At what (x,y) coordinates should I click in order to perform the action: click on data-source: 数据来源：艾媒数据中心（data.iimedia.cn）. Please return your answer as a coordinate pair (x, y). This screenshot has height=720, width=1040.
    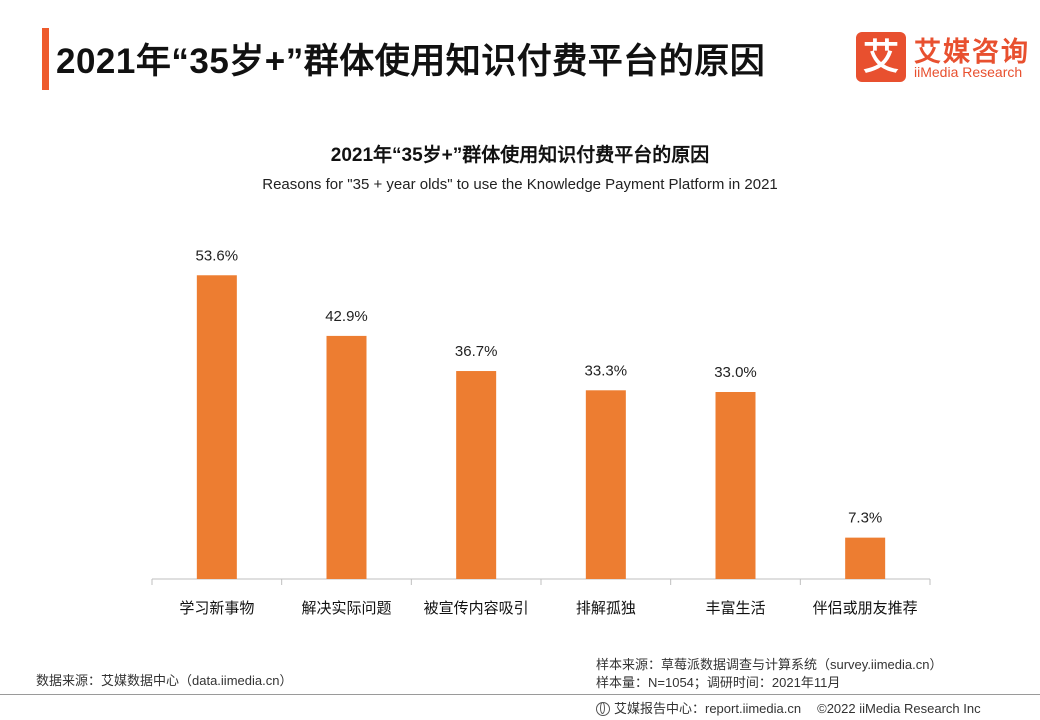
    Looking at the image, I should click on (164, 680).